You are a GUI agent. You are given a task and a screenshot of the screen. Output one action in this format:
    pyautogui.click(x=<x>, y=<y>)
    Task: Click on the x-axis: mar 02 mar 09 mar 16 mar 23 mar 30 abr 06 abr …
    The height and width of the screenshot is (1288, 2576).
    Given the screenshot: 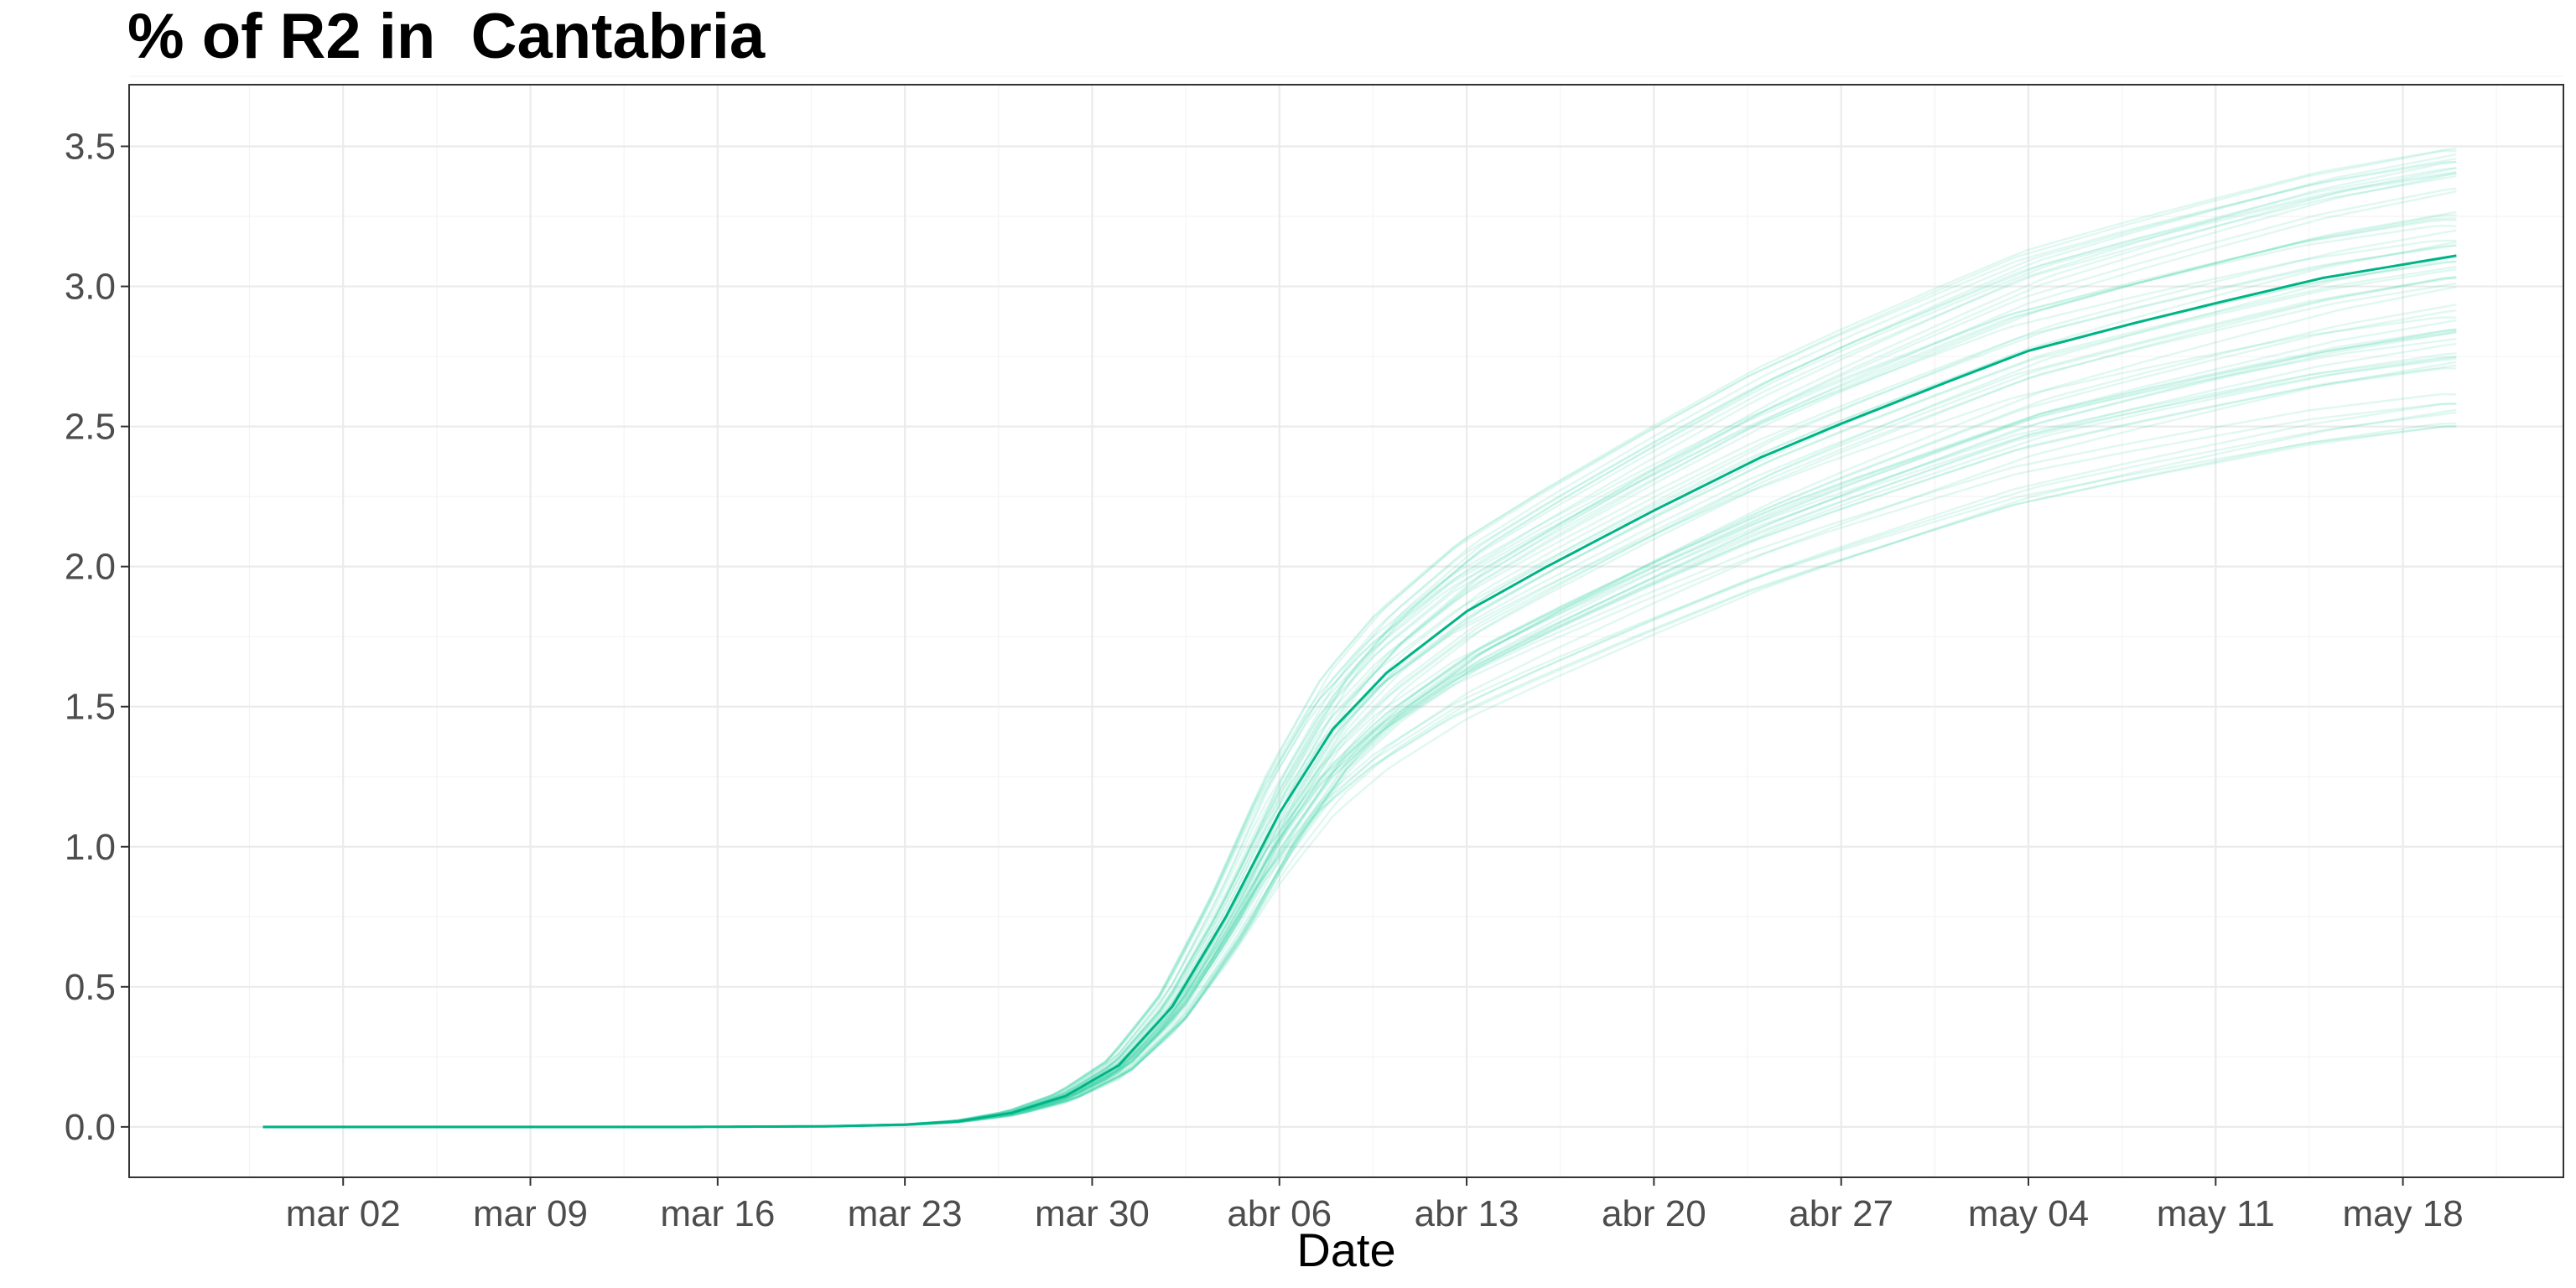 What is the action you would take?
    pyautogui.click(x=1375, y=1205)
    